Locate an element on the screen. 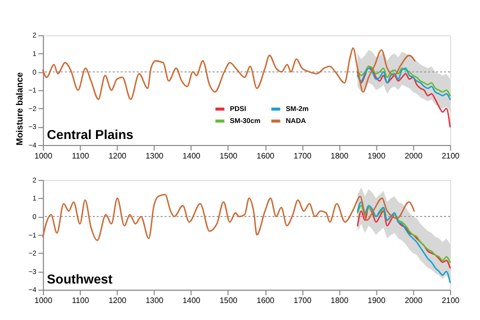  annotation: Southwest is located at coordinates (80, 279).